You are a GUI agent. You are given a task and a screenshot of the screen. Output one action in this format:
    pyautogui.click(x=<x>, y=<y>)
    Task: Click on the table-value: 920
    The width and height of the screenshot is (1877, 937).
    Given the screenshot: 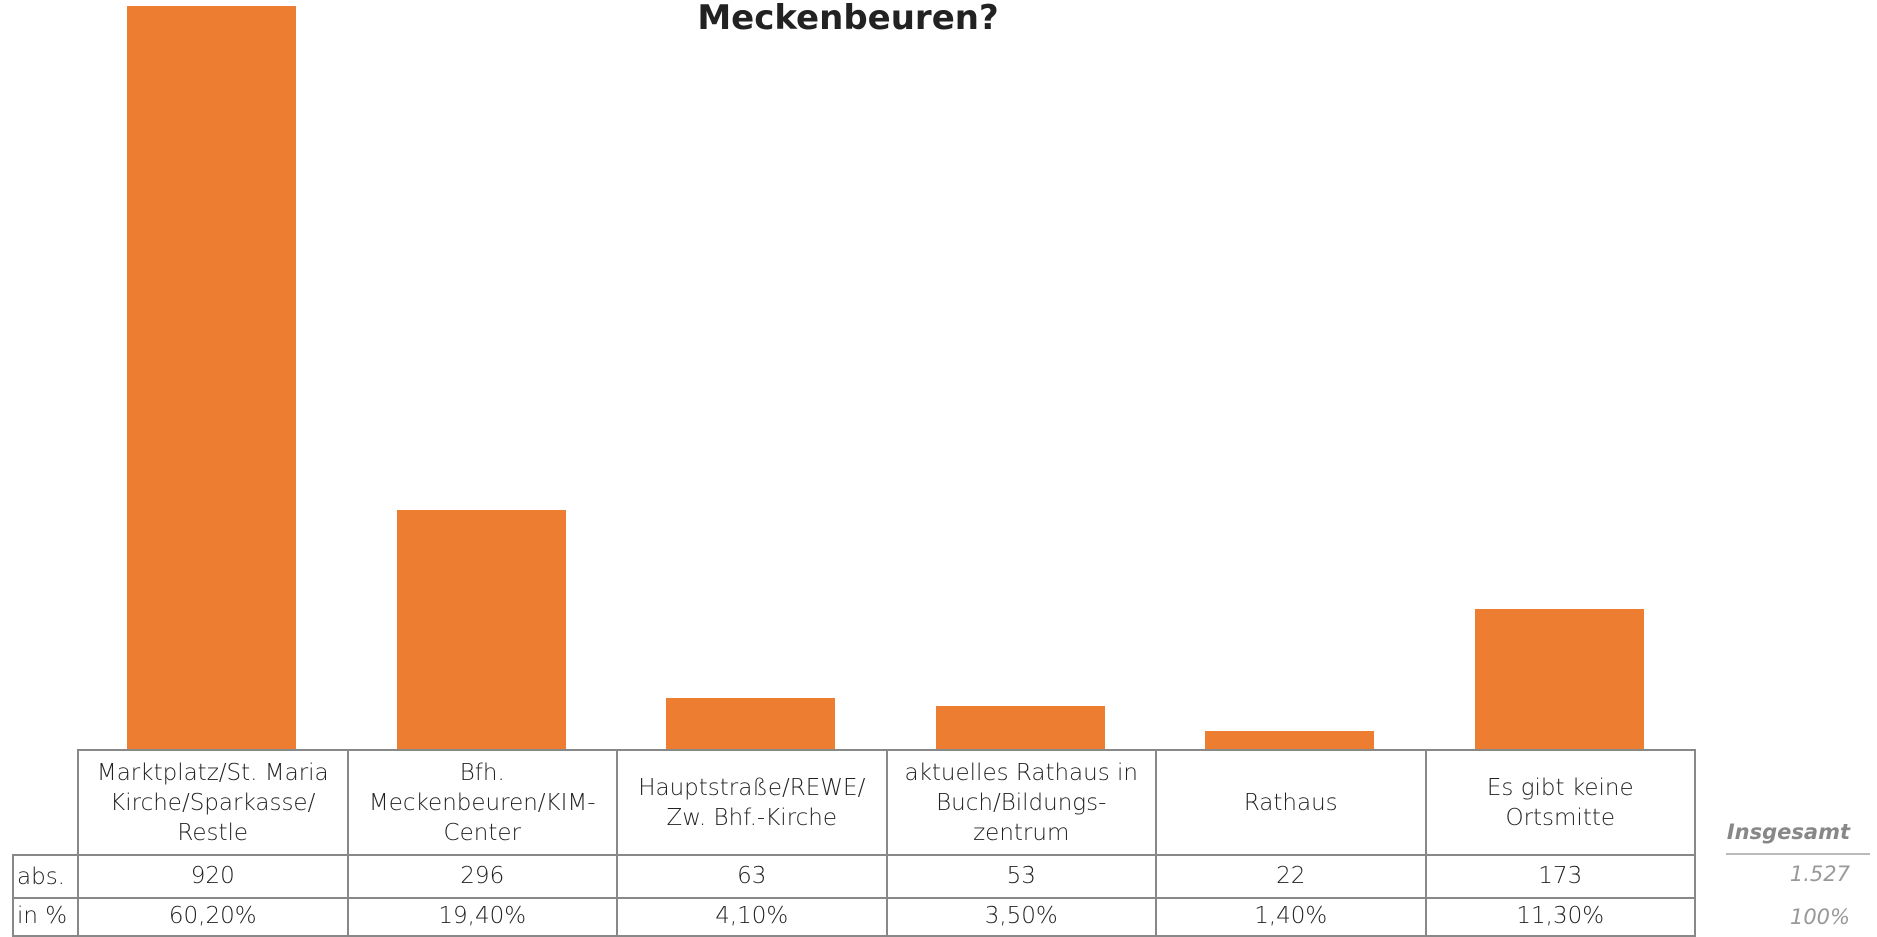 What is the action you would take?
    pyautogui.click(x=213, y=876)
    